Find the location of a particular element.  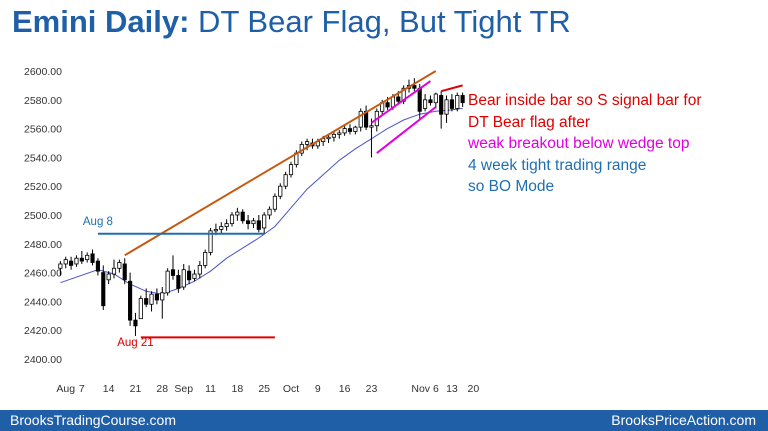

y-tick-label: 2440.00 is located at coordinates (43, 302).